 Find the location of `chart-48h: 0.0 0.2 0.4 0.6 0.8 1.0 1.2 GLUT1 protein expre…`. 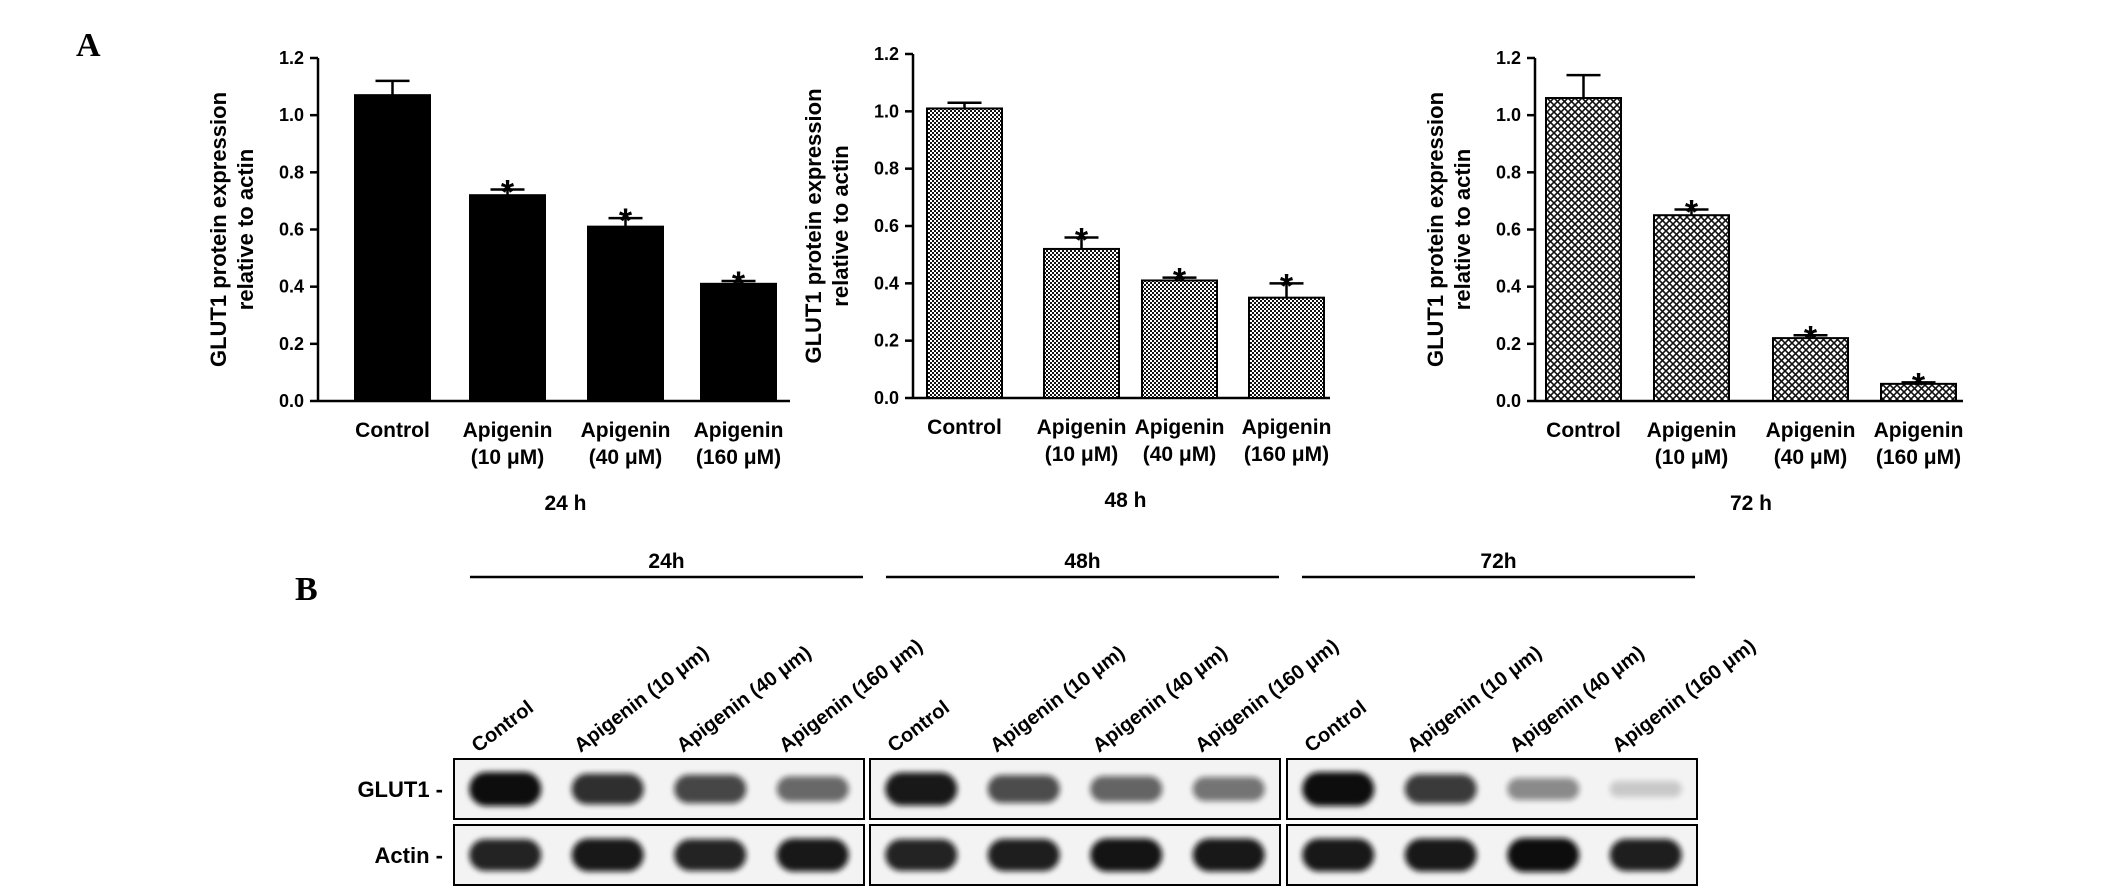

chart-48h: 0.0 0.2 0.4 0.6 0.8 1.0 1.2 GLUT1 protein expre… is located at coordinates (1066, 278).